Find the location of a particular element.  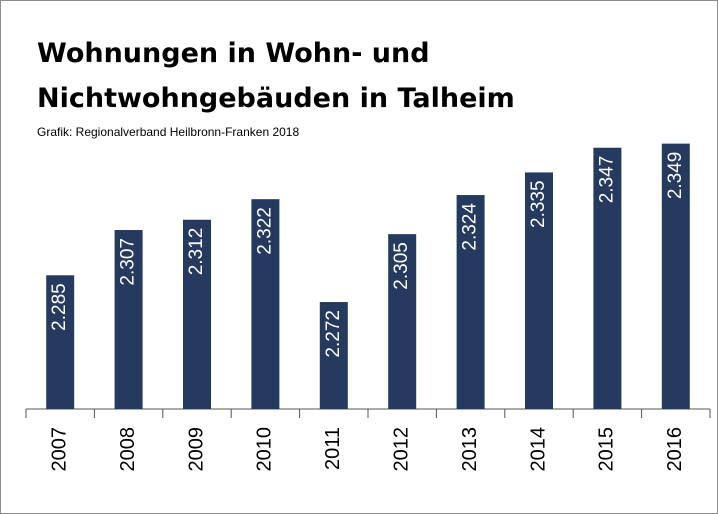

data-label: 2.324 is located at coordinates (470, 227).